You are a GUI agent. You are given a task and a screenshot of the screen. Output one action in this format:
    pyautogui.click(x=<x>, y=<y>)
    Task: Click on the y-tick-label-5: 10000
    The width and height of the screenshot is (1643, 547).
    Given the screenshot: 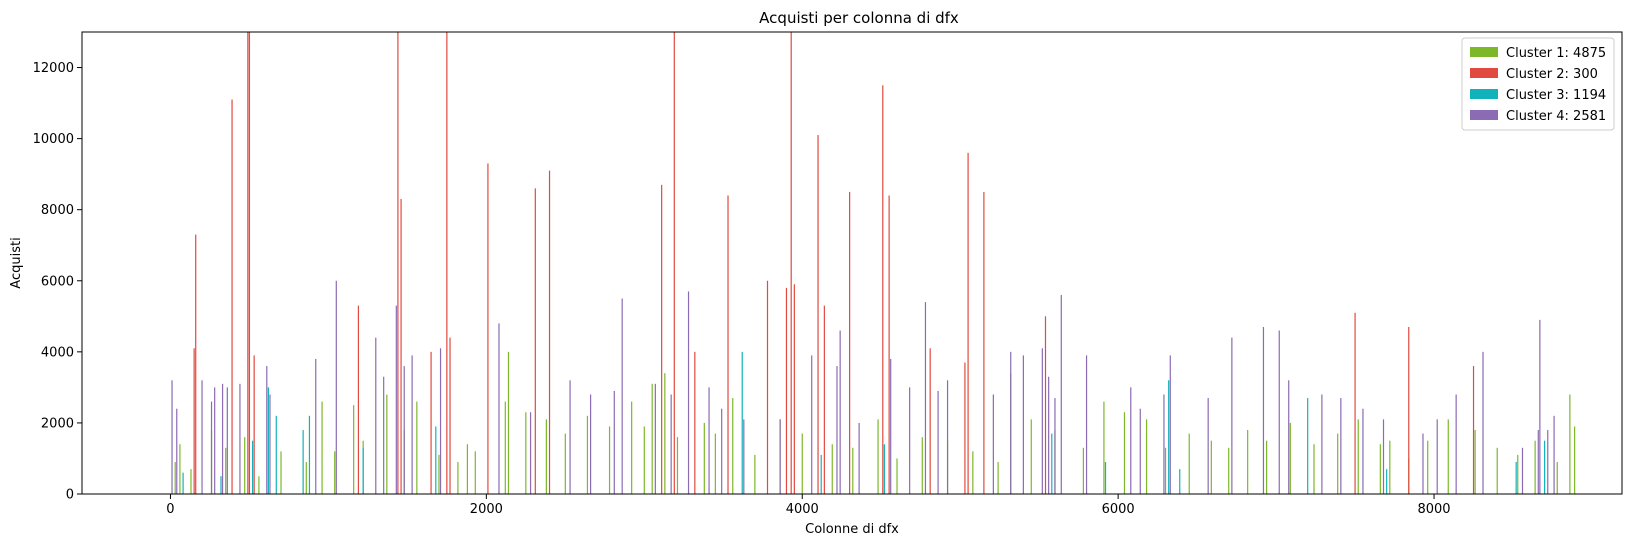 What is the action you would take?
    pyautogui.click(x=53, y=139)
    